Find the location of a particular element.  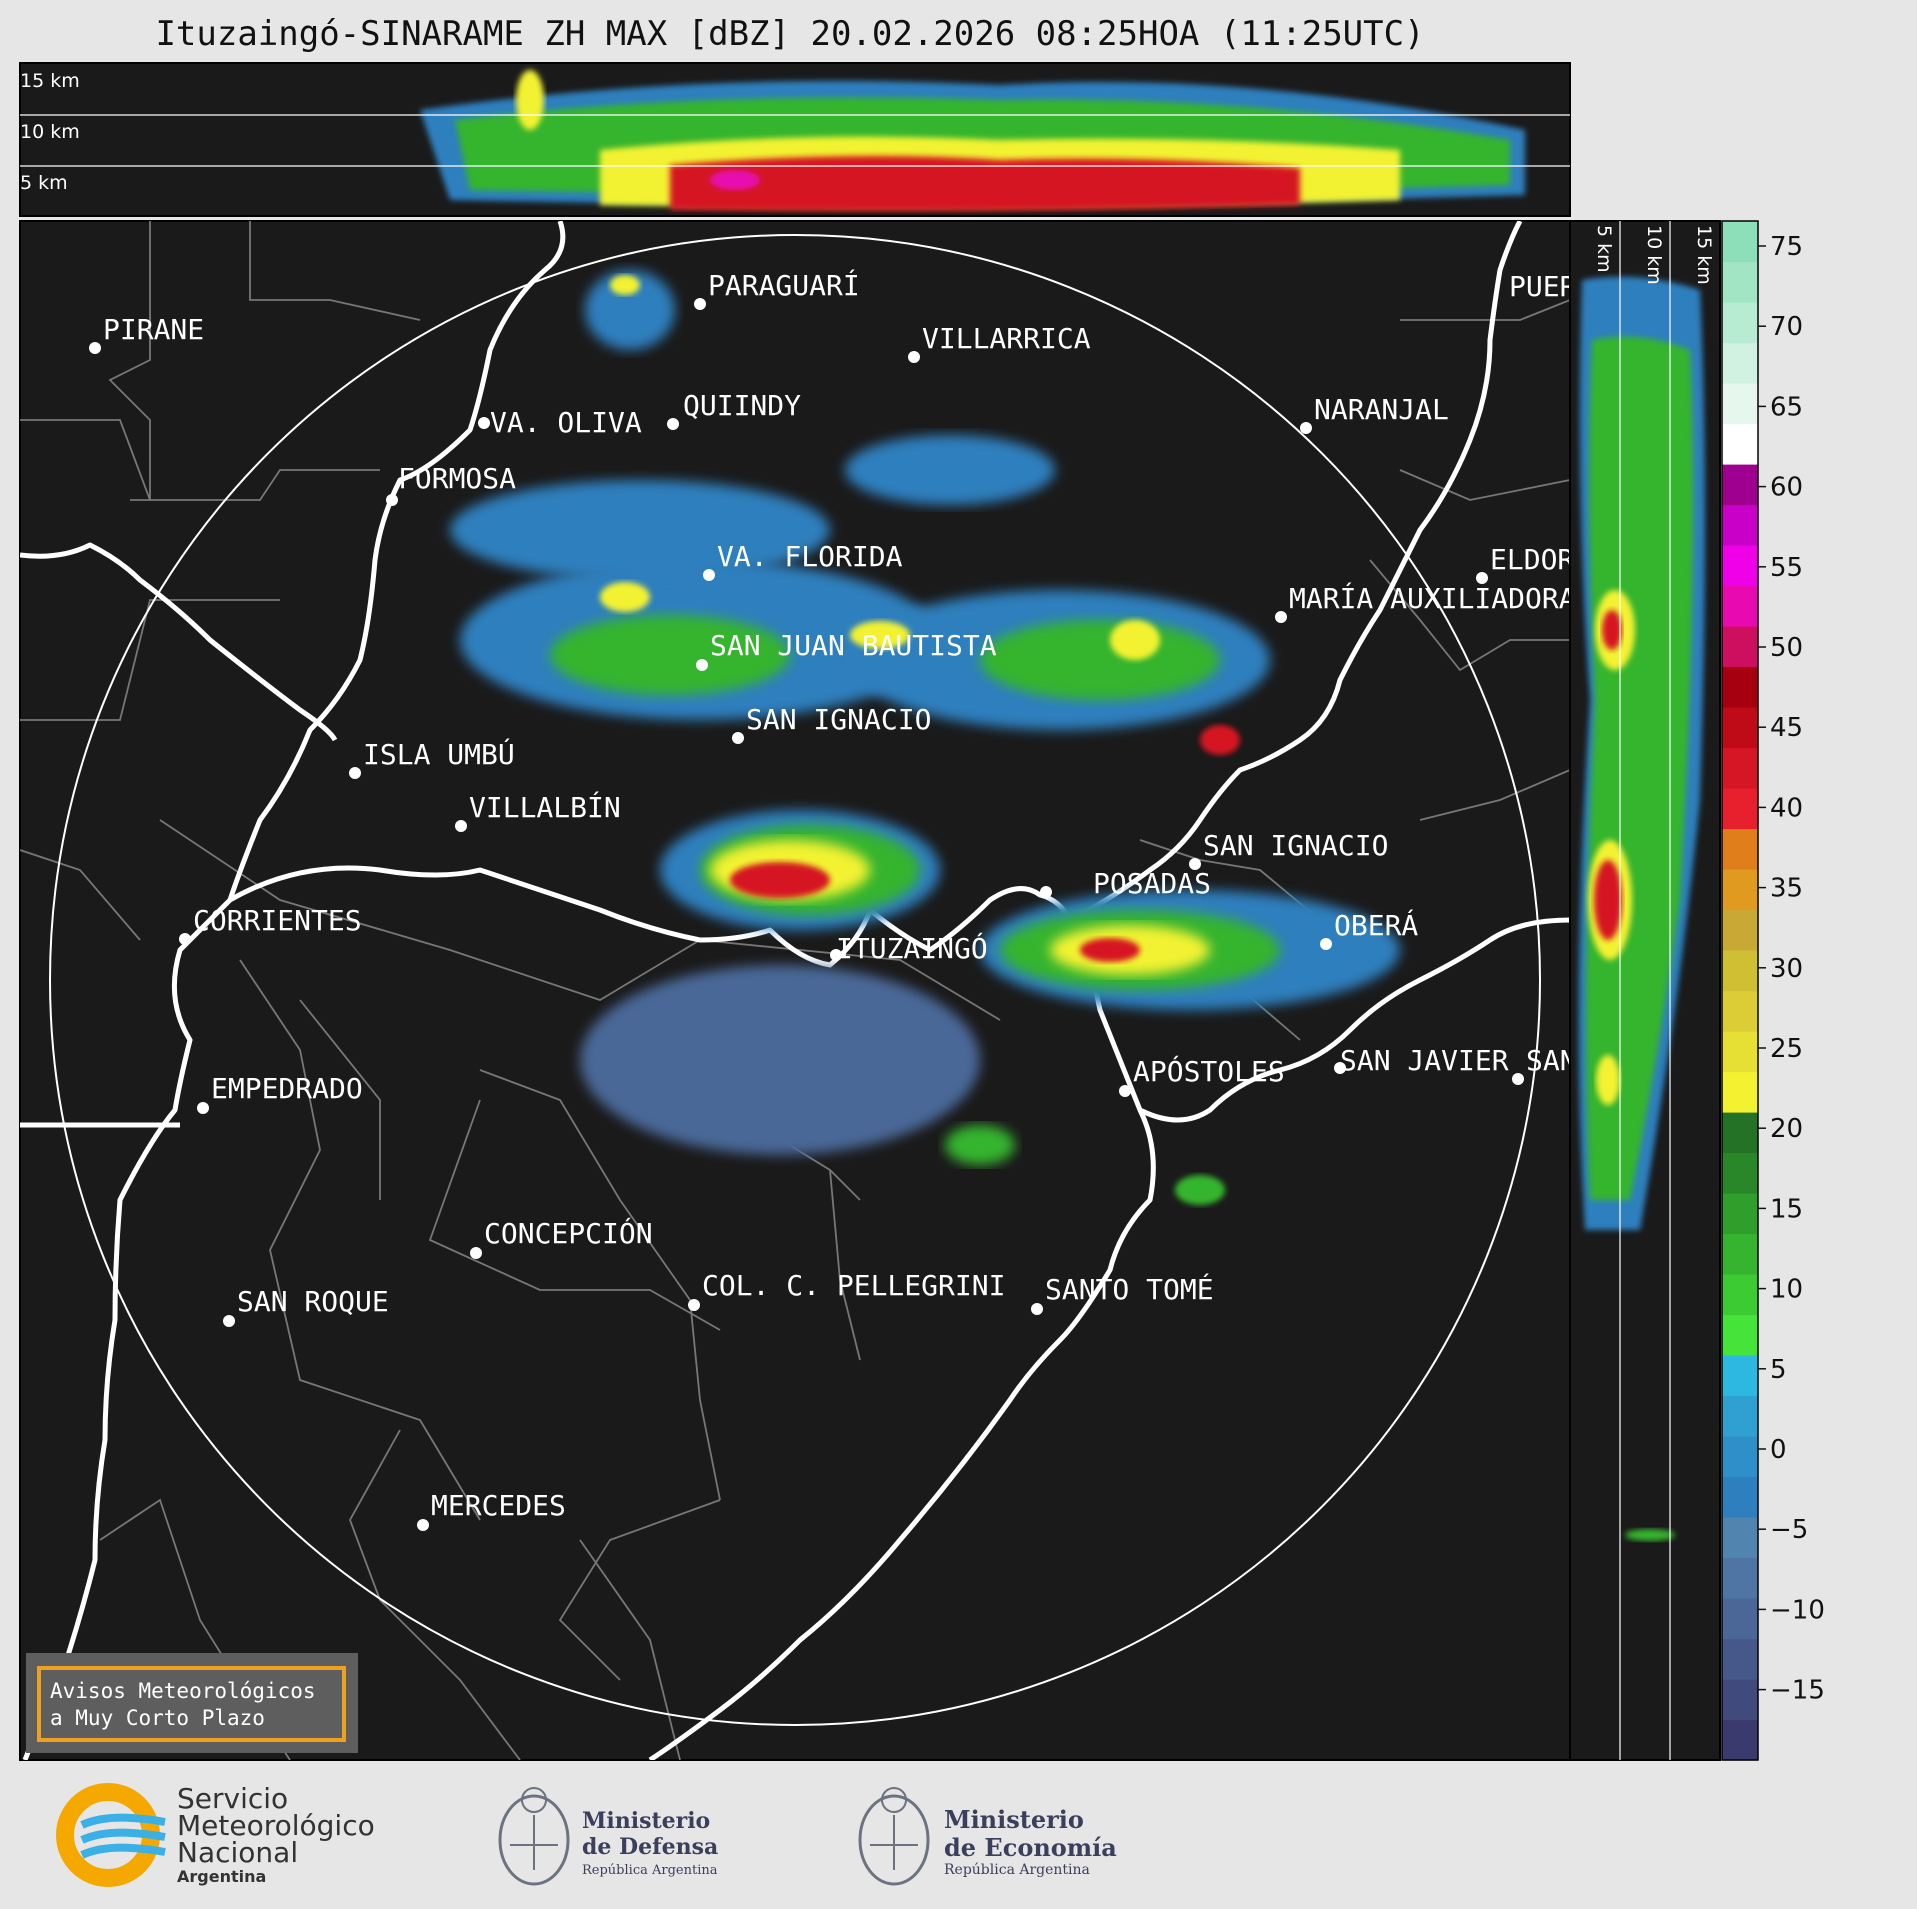

colorbar-tick-label: −15 is located at coordinates (1797, 1691).